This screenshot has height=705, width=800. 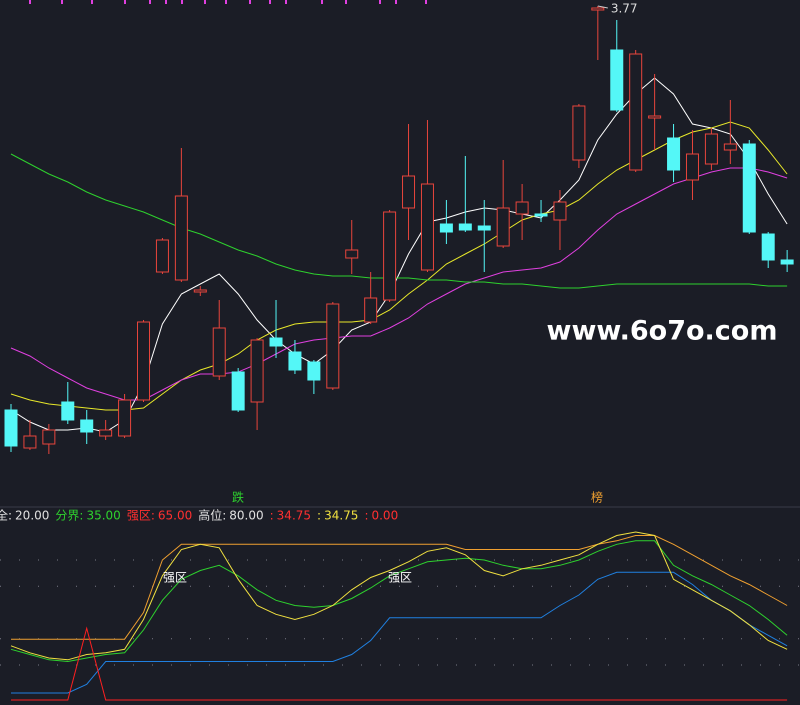 What do you see at coordinates (662, 331) in the screenshot?
I see `watermark: www.6o7o.com` at bounding box center [662, 331].